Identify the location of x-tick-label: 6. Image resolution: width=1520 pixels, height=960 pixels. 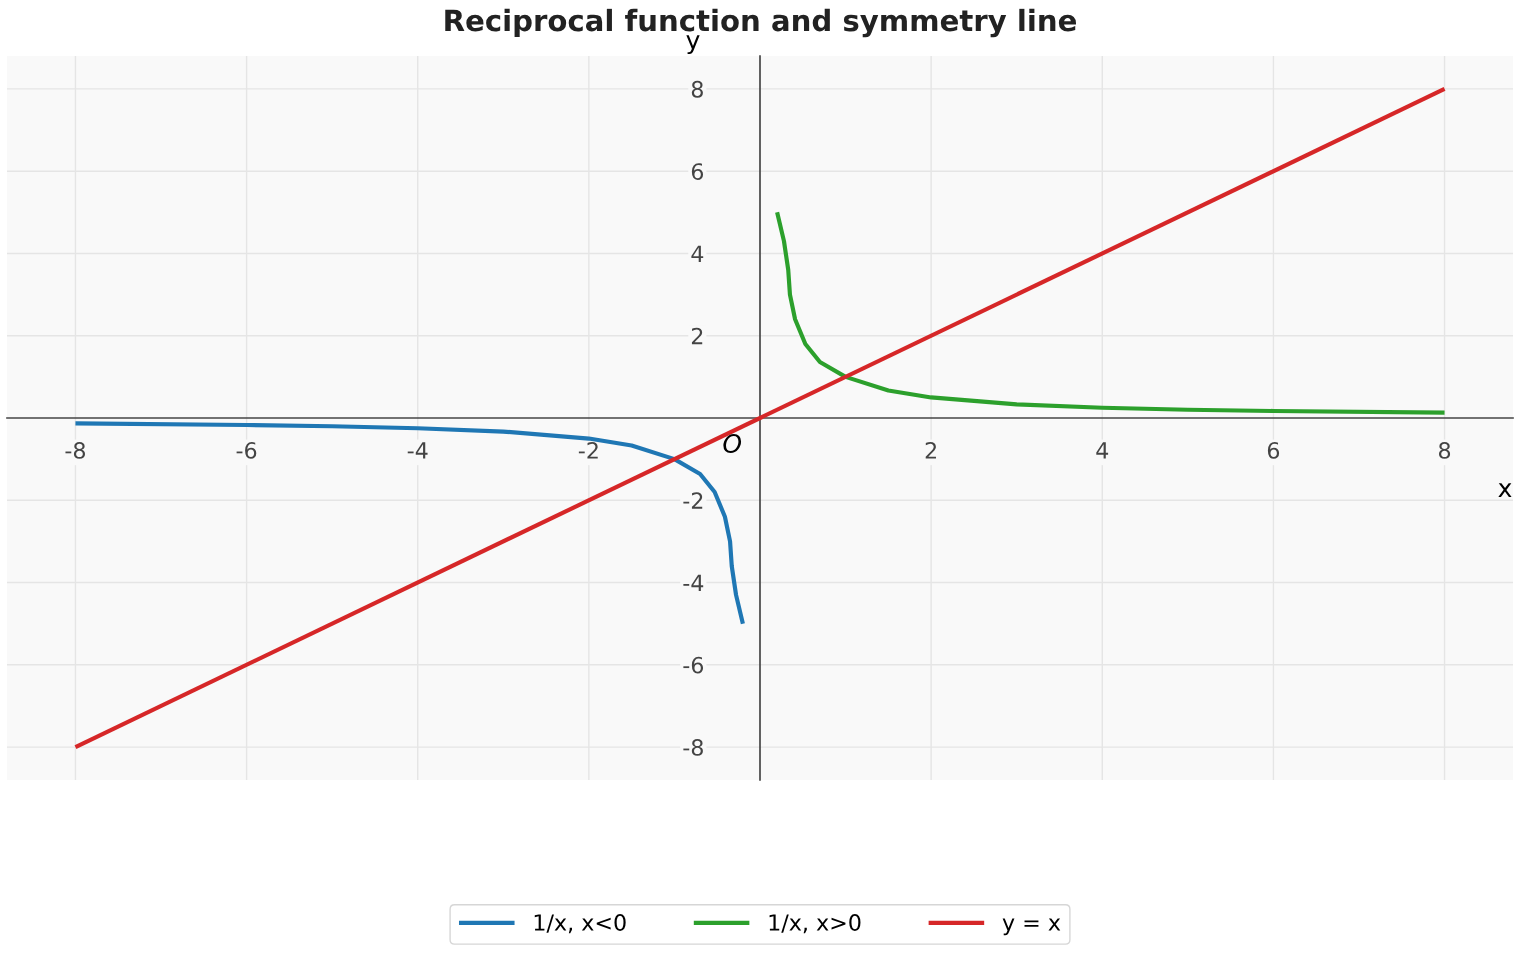
(1273, 450).